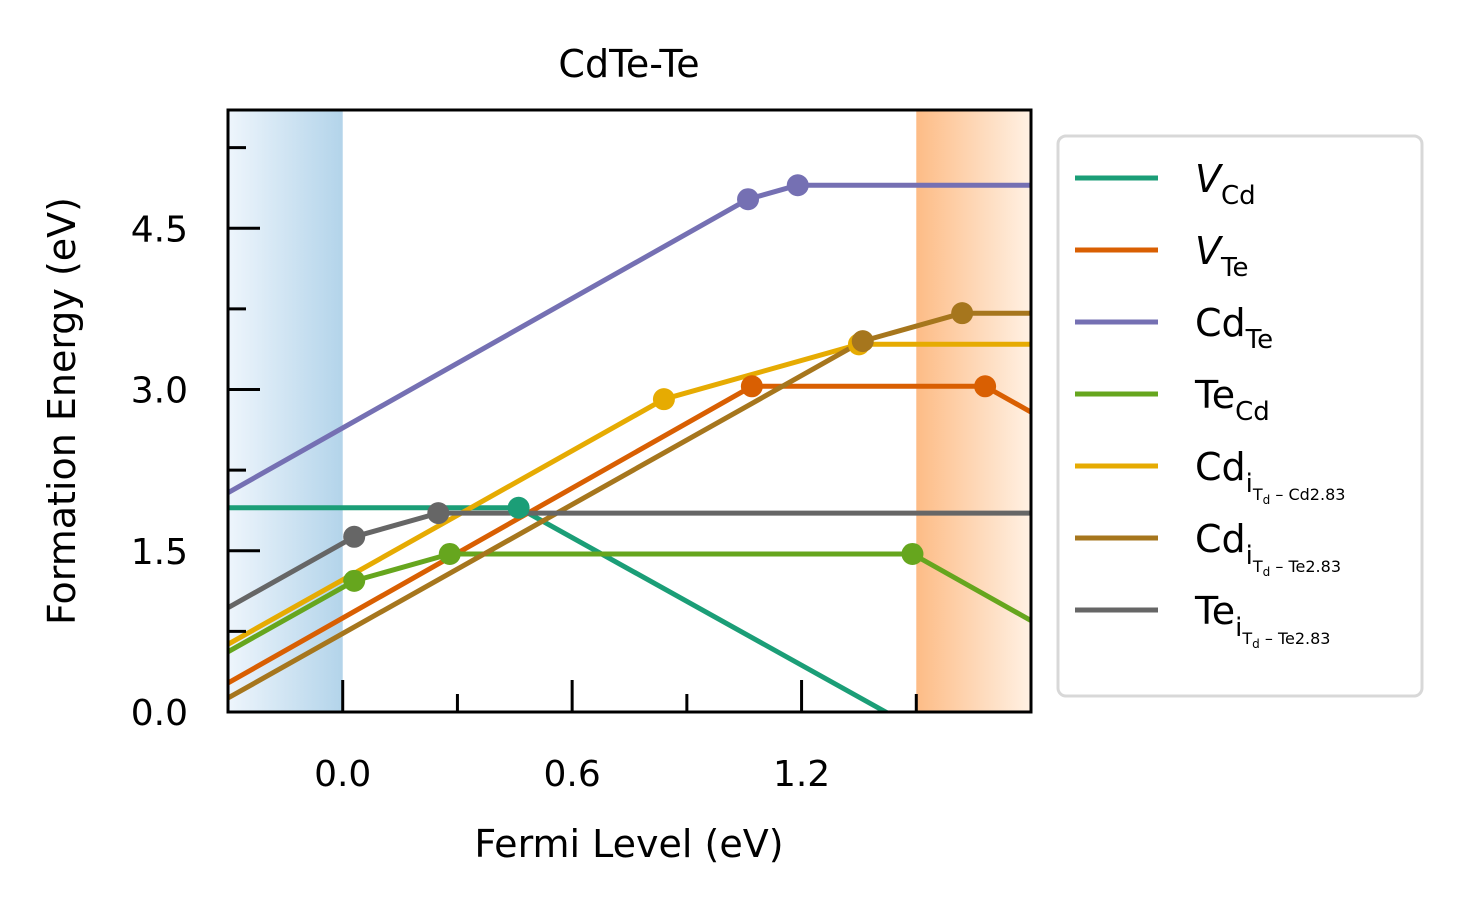  Describe the element at coordinates (628, 64) in the screenshot. I see `chart-title: CdTe-Te` at that location.